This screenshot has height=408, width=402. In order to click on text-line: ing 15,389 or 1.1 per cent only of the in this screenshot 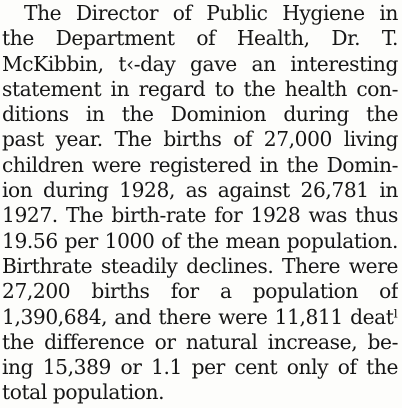, I will do `click(200, 367)`.